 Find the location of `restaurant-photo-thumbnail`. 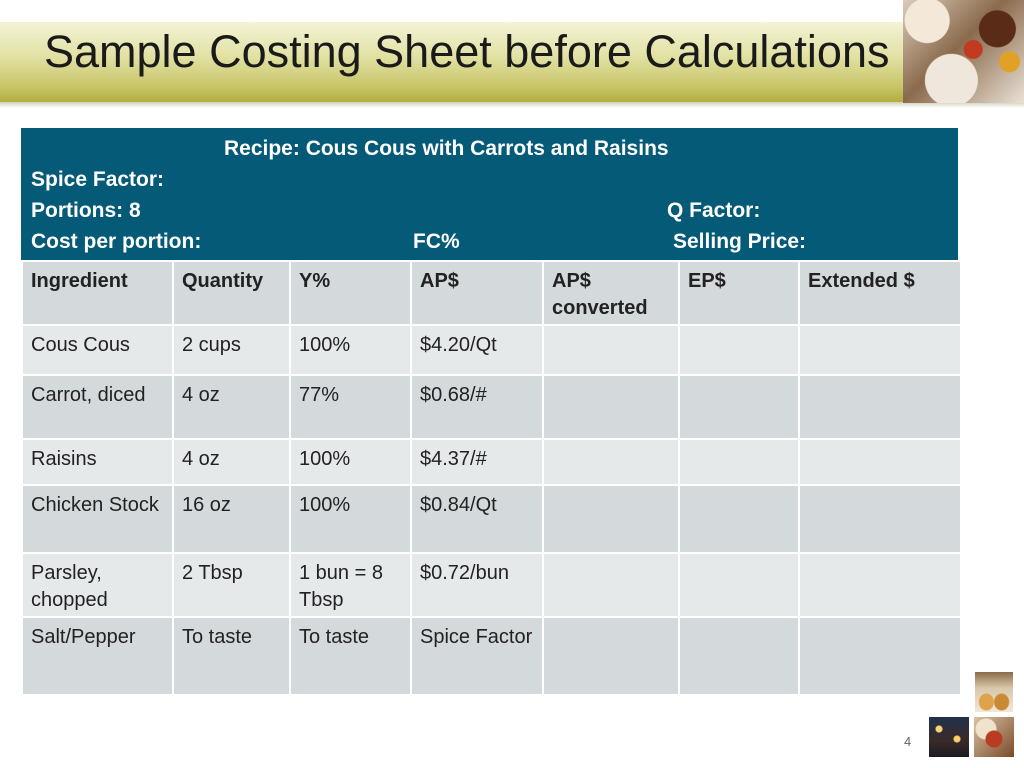

restaurant-photo-thumbnail is located at coordinates (949, 737).